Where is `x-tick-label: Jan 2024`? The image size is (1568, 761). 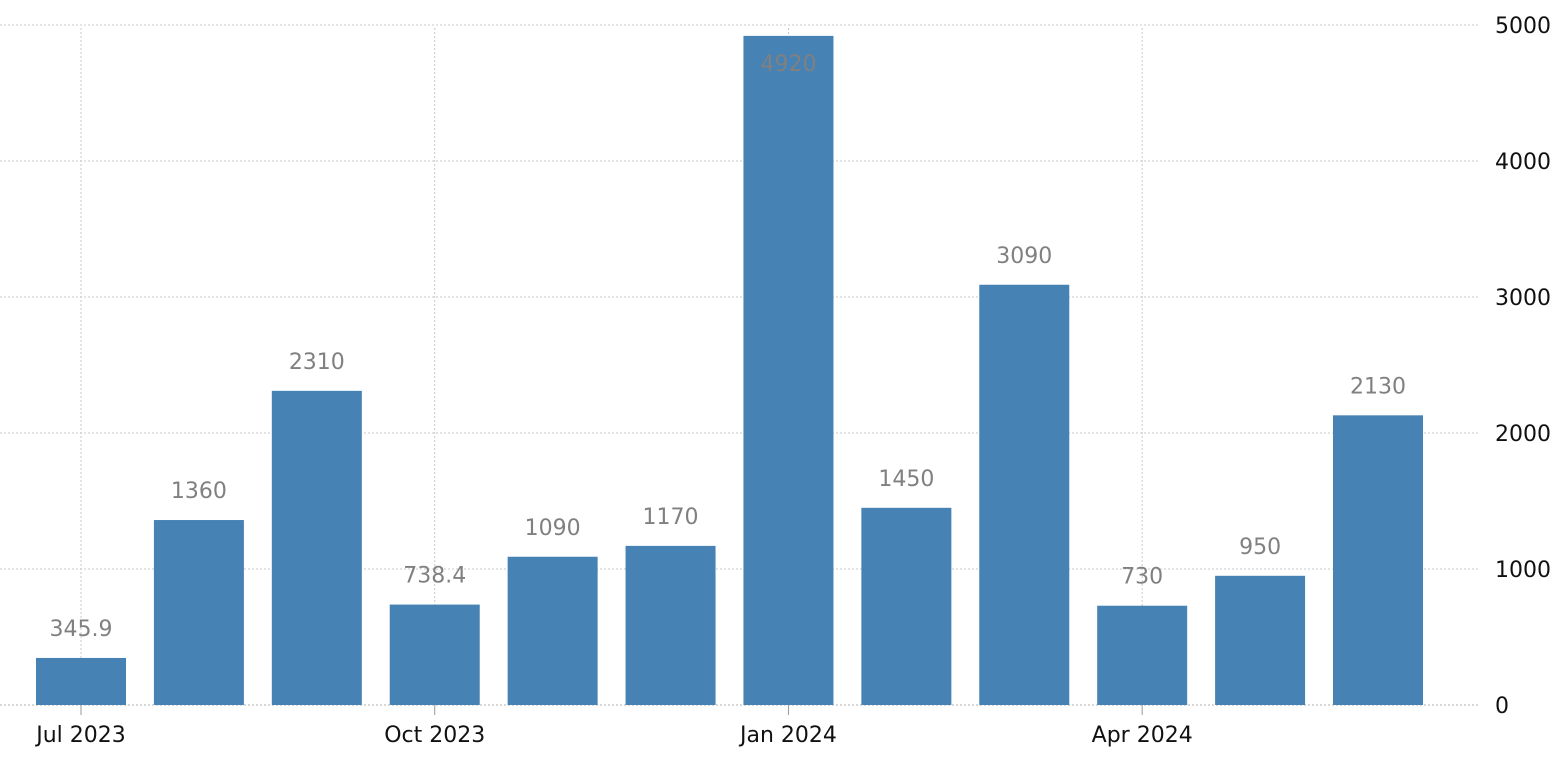
x-tick-label: Jan 2024 is located at coordinates (787, 735).